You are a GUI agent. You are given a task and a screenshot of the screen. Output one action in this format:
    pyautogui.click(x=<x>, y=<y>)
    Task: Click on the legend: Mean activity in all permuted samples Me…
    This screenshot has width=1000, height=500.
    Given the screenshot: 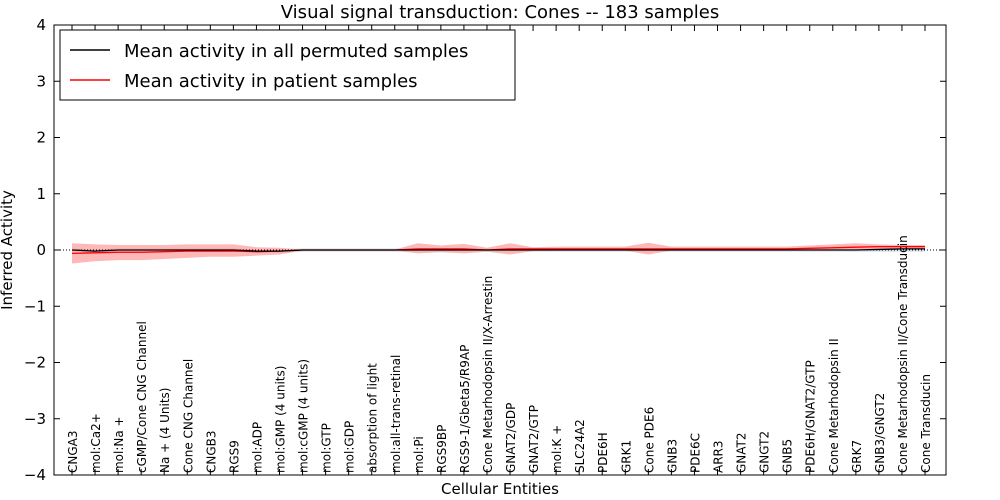 What is the action you would take?
    pyautogui.click(x=287, y=65)
    